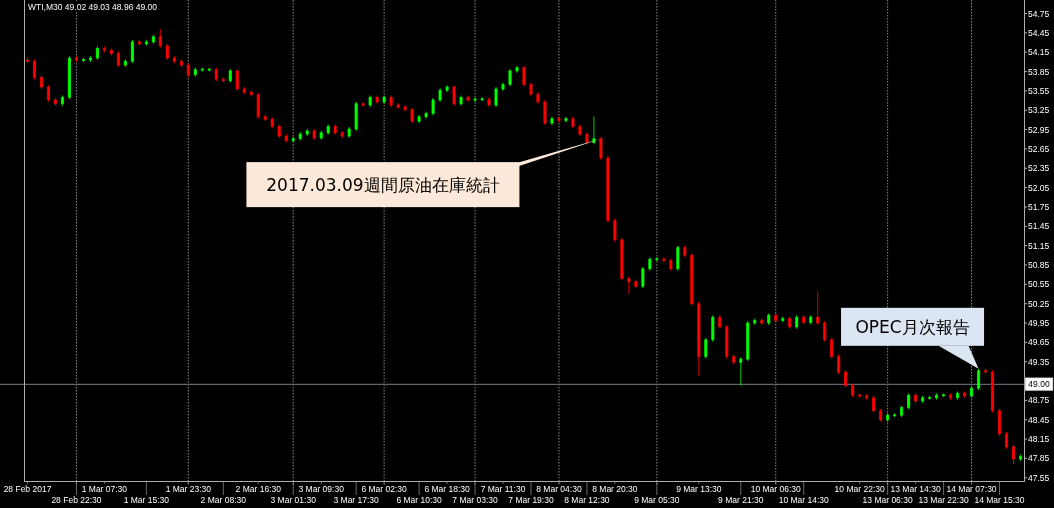 The height and width of the screenshot is (508, 1054). Describe the element at coordinates (912, 326) in the screenshot. I see `annotation: OPEC月次報告` at that location.